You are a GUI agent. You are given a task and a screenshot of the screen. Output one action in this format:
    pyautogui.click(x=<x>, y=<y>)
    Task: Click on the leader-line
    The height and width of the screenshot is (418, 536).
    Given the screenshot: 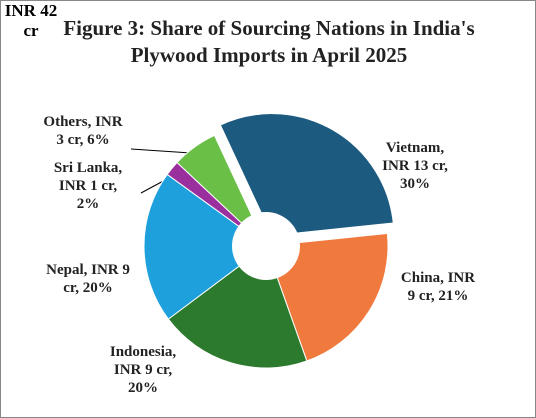 What is the action you would take?
    pyautogui.click(x=161, y=151)
    